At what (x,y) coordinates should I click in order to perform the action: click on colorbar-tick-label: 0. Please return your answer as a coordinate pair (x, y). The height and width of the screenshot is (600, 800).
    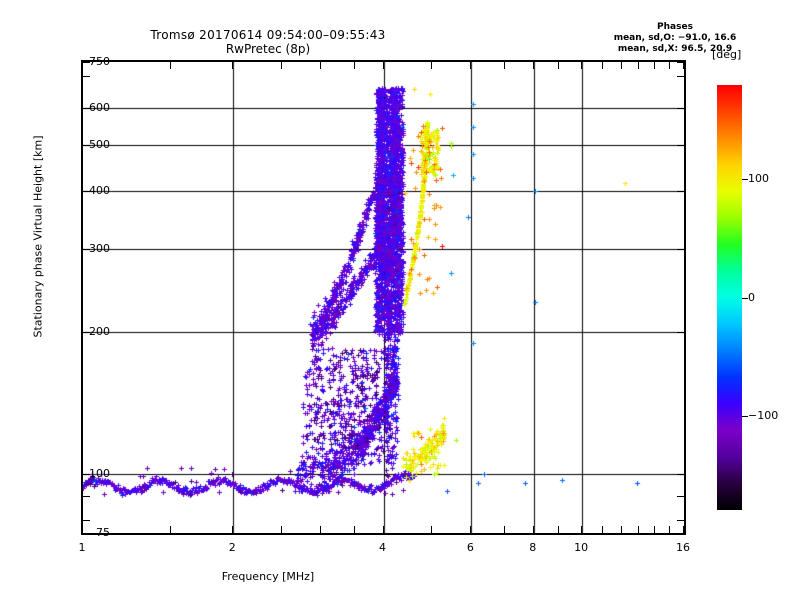
    Looking at the image, I should click on (751, 297).